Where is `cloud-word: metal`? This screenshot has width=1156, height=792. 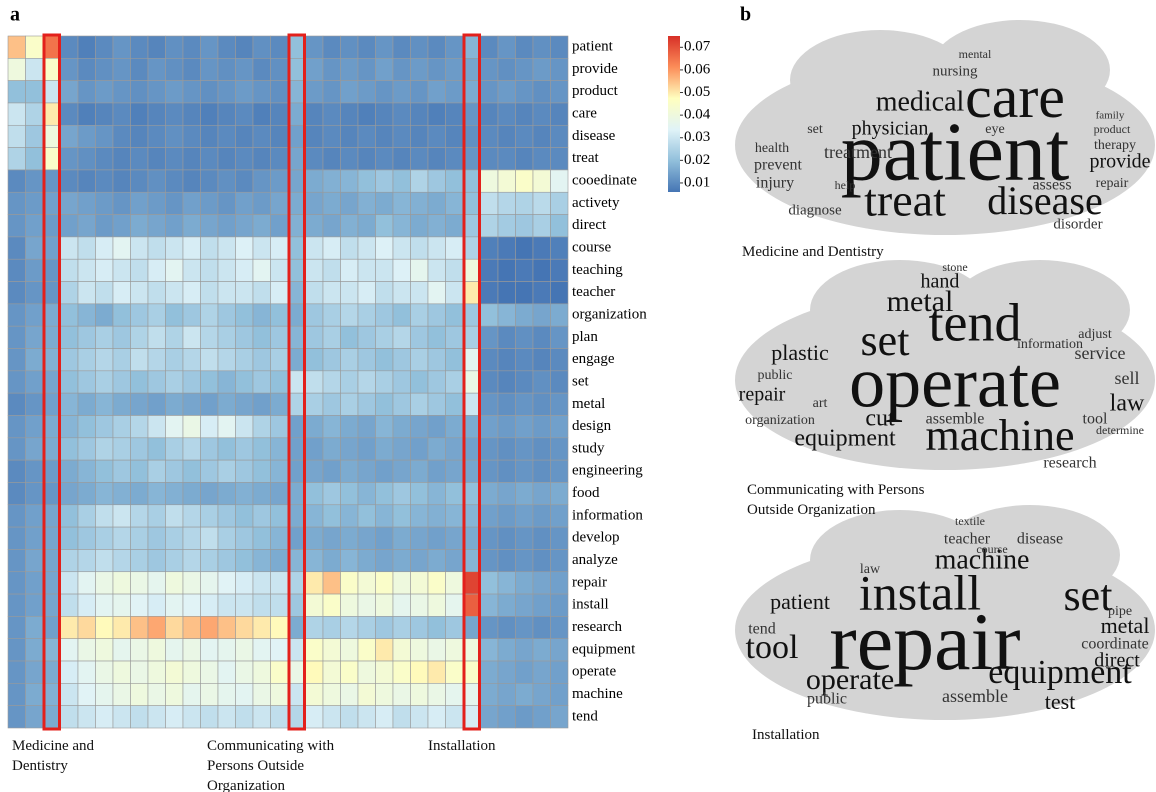
cloud-word: metal is located at coordinates (920, 301).